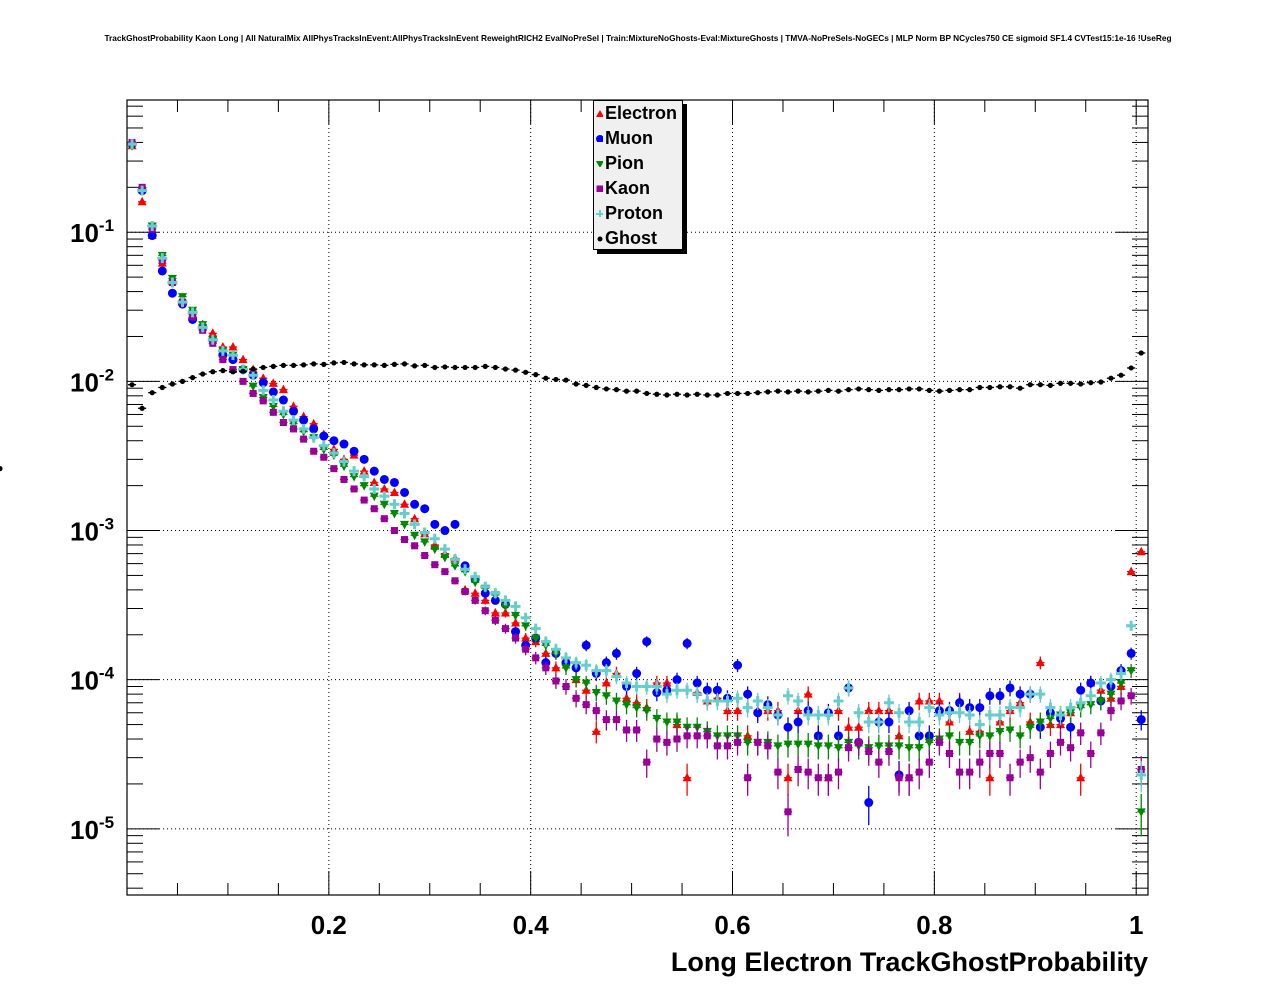 The width and height of the screenshot is (1276, 996). What do you see at coordinates (727, 925) in the screenshot?
I see `x-tick-labels: 0.2 0.4 0.6 0.8 1` at bounding box center [727, 925].